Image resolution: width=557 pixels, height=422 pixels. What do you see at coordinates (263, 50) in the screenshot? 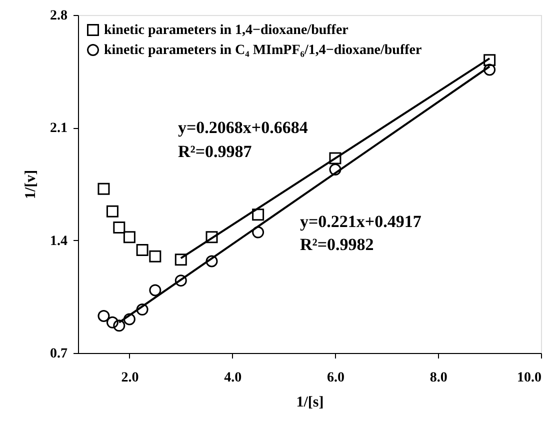
I see `legend-label: kinetic parameters in C₄ MImPF₆/1,4−dioxane/buffer` at bounding box center [263, 50].